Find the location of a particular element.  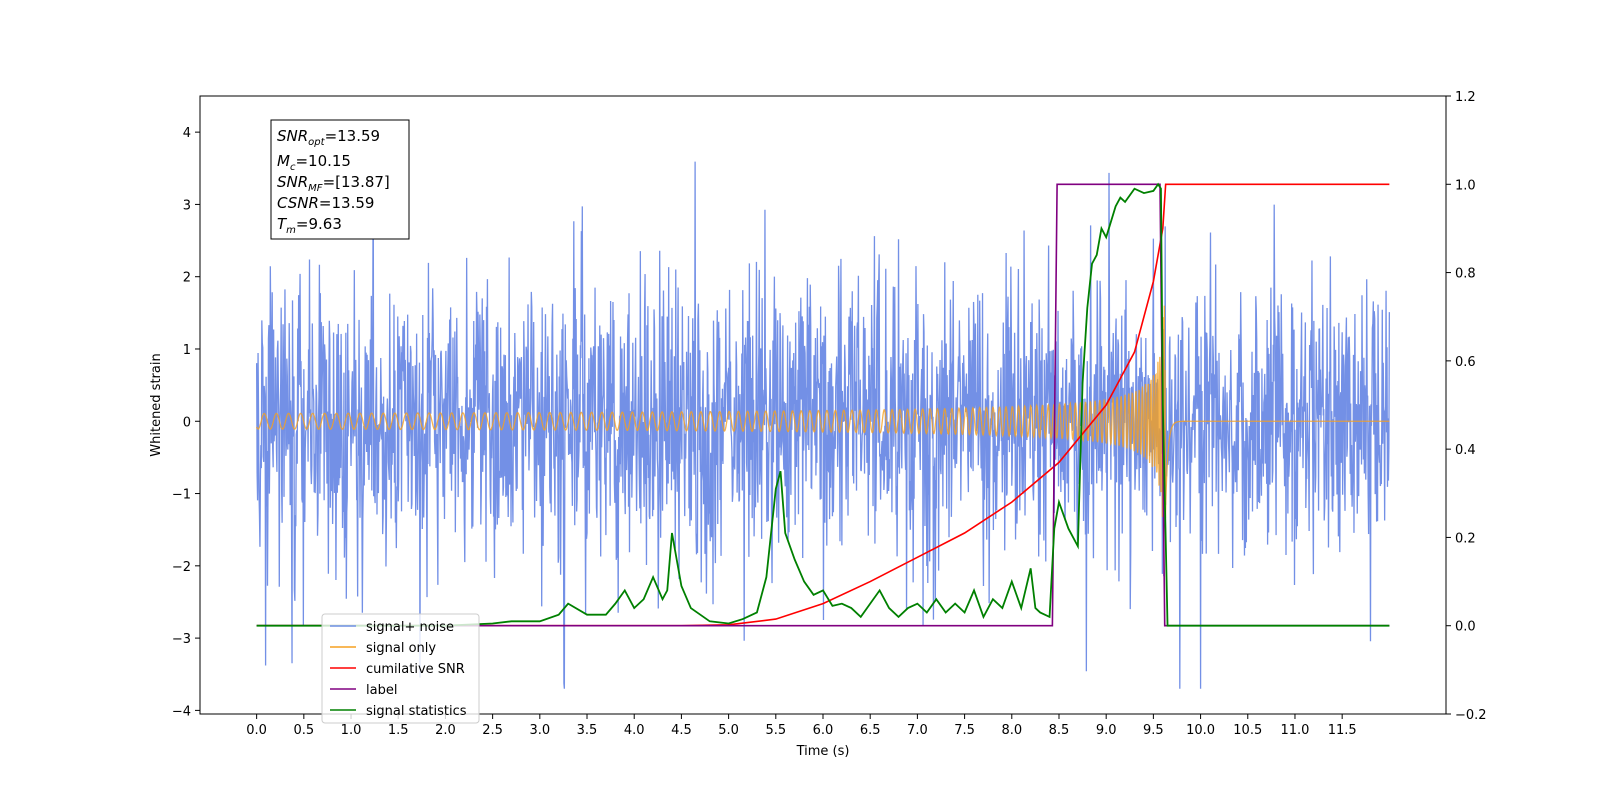

x-tick-label: 9.0 is located at coordinates (1106, 730).